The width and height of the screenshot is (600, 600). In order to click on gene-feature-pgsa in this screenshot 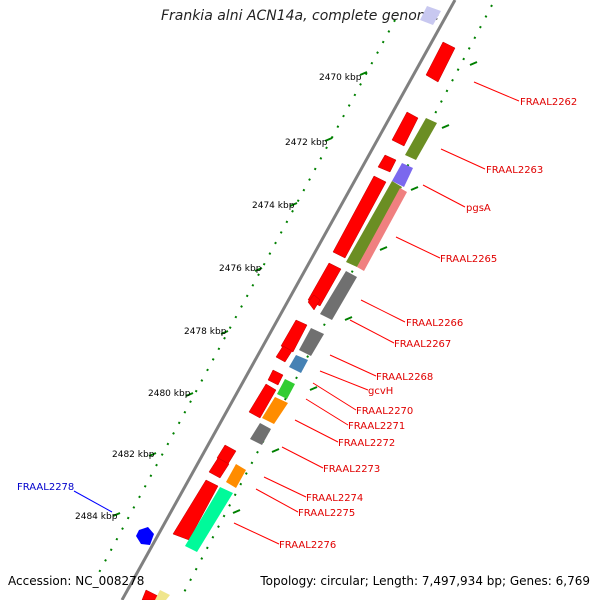, I will do `click(402, 175)`.